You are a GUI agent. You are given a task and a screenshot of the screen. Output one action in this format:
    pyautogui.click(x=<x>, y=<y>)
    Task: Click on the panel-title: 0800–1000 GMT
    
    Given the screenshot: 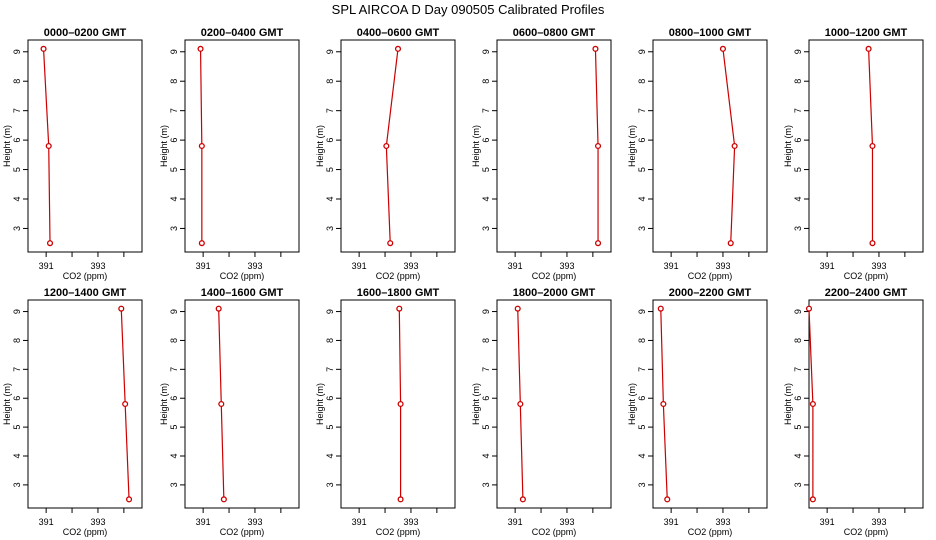 What is the action you would take?
    pyautogui.click(x=710, y=33)
    